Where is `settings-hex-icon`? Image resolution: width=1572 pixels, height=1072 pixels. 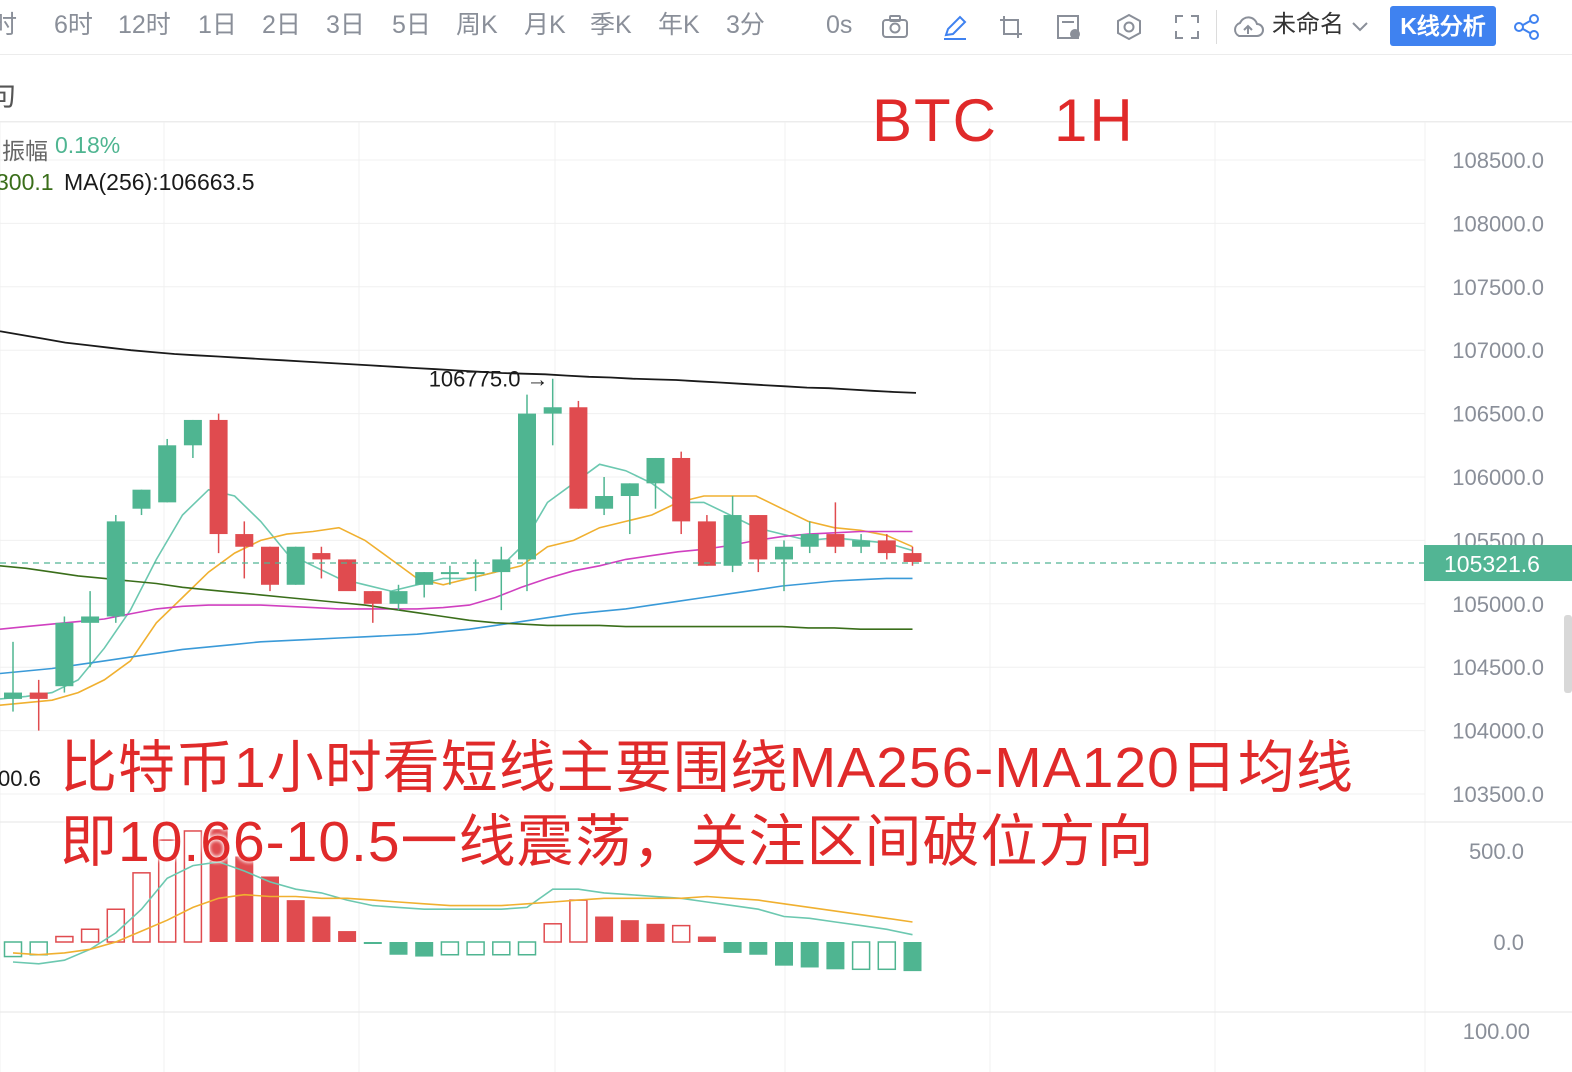
settings-hex-icon is located at coordinates (1129, 27).